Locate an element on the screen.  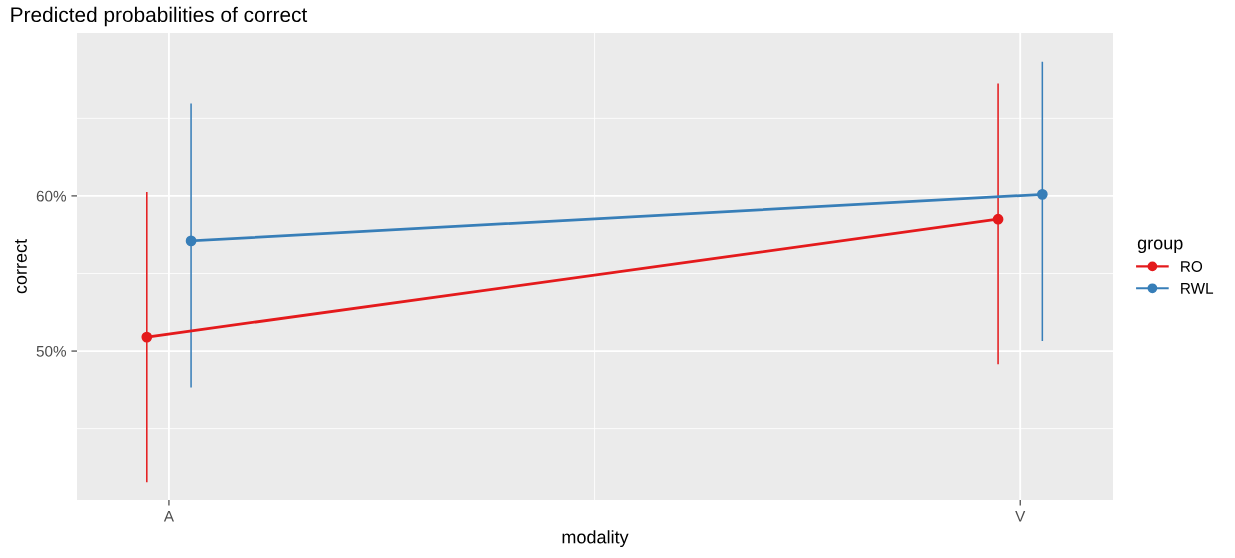
x-tick-label: V is located at coordinates (1020, 516).